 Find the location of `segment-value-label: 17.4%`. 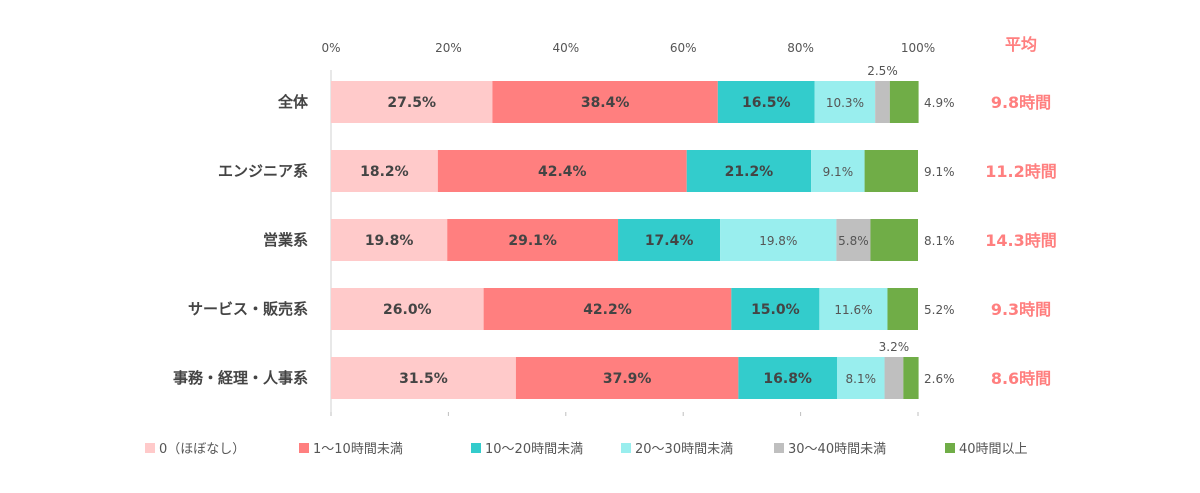

segment-value-label: 17.4% is located at coordinates (669, 241).